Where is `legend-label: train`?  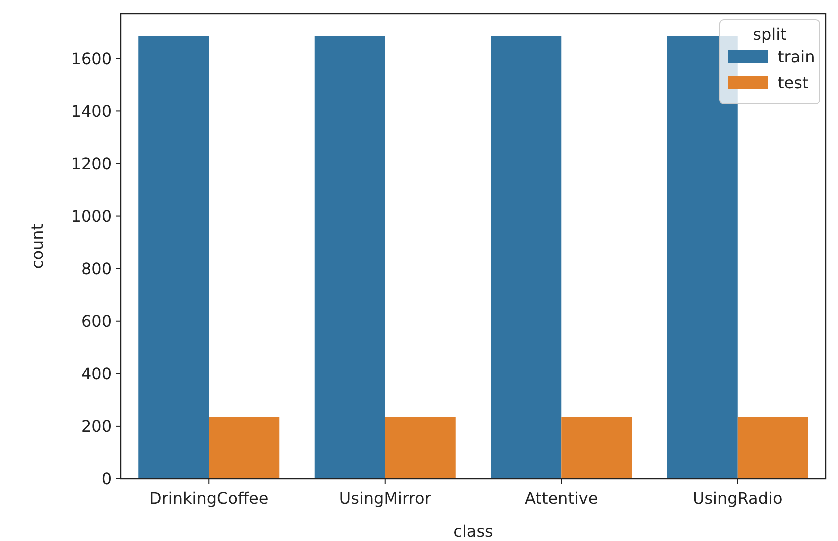 legend-label: train is located at coordinates (797, 57).